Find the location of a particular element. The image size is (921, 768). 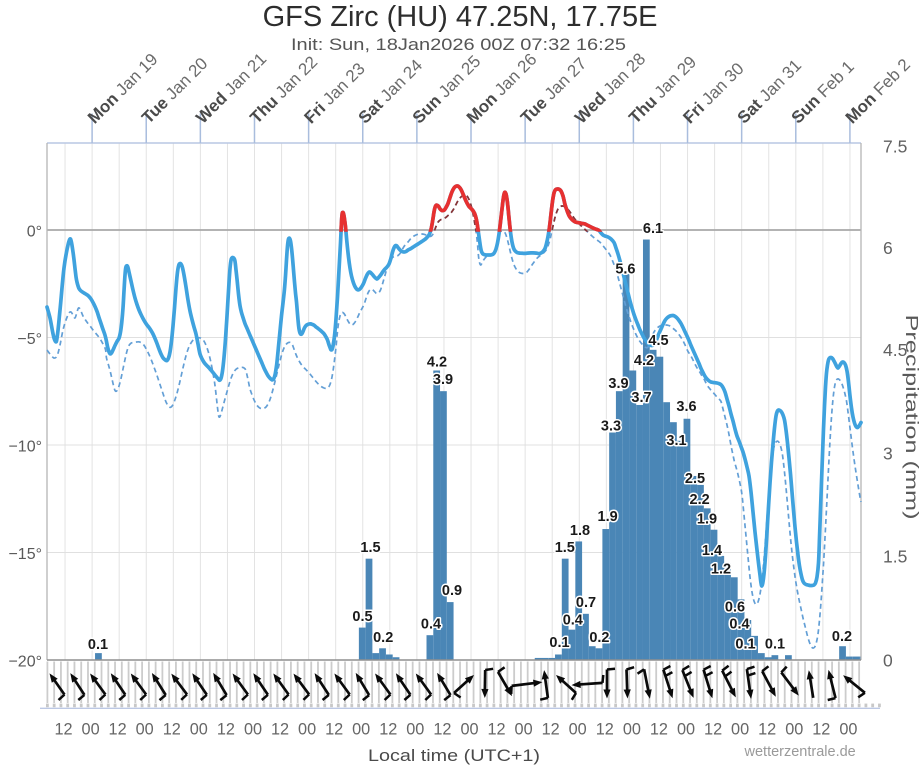

svg-text: 3.1 is located at coordinates (676, 441).